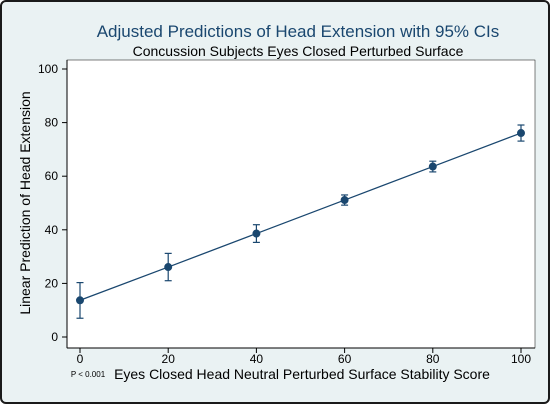 This screenshot has height=404, width=550. I want to click on y-axis-label: Linear Prediction of Head Extension, so click(25, 202).